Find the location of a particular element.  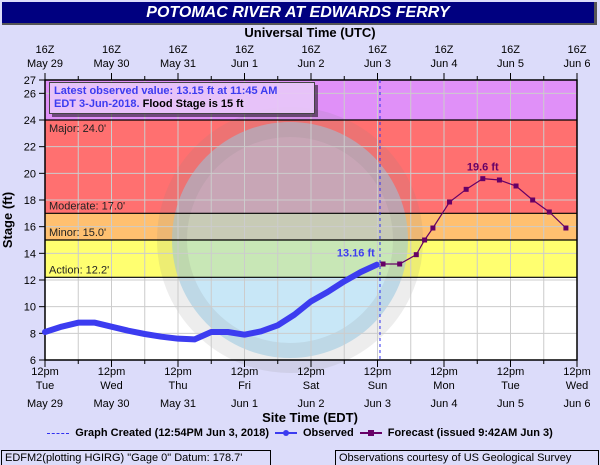

forecast-peak-label: 19.6 ft is located at coordinates (483, 168).